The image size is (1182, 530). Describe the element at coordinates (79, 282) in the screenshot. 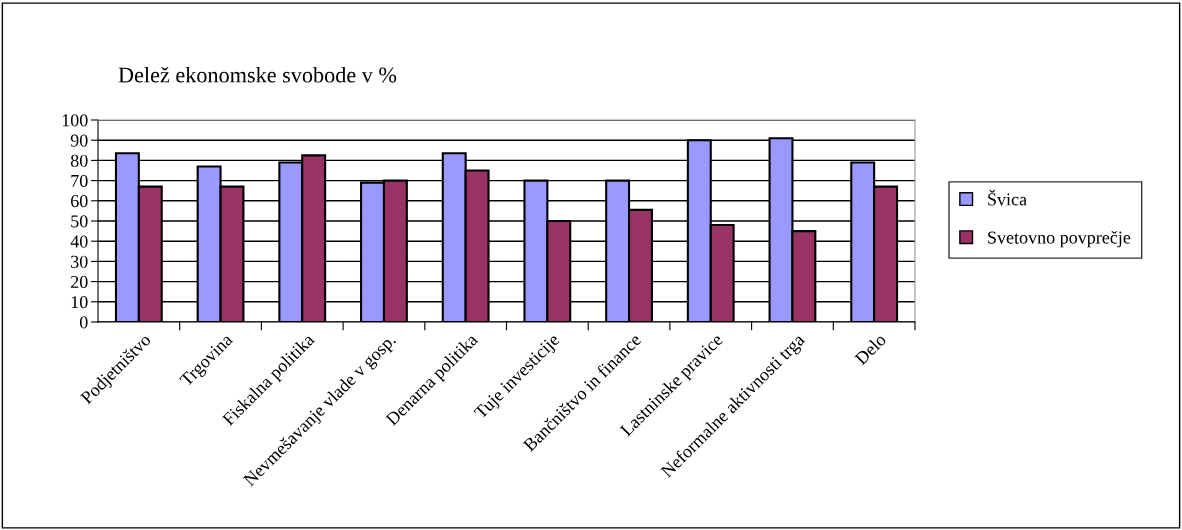

I see `y-tick-label: 20` at that location.